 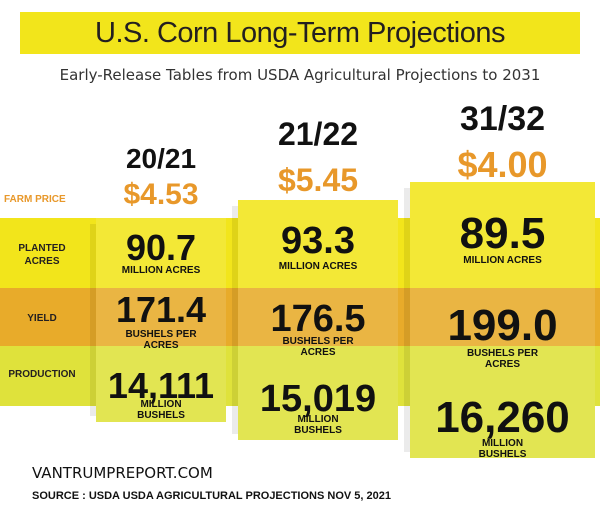 What do you see at coordinates (161, 385) in the screenshot?
I see `production-value: 14,111` at bounding box center [161, 385].